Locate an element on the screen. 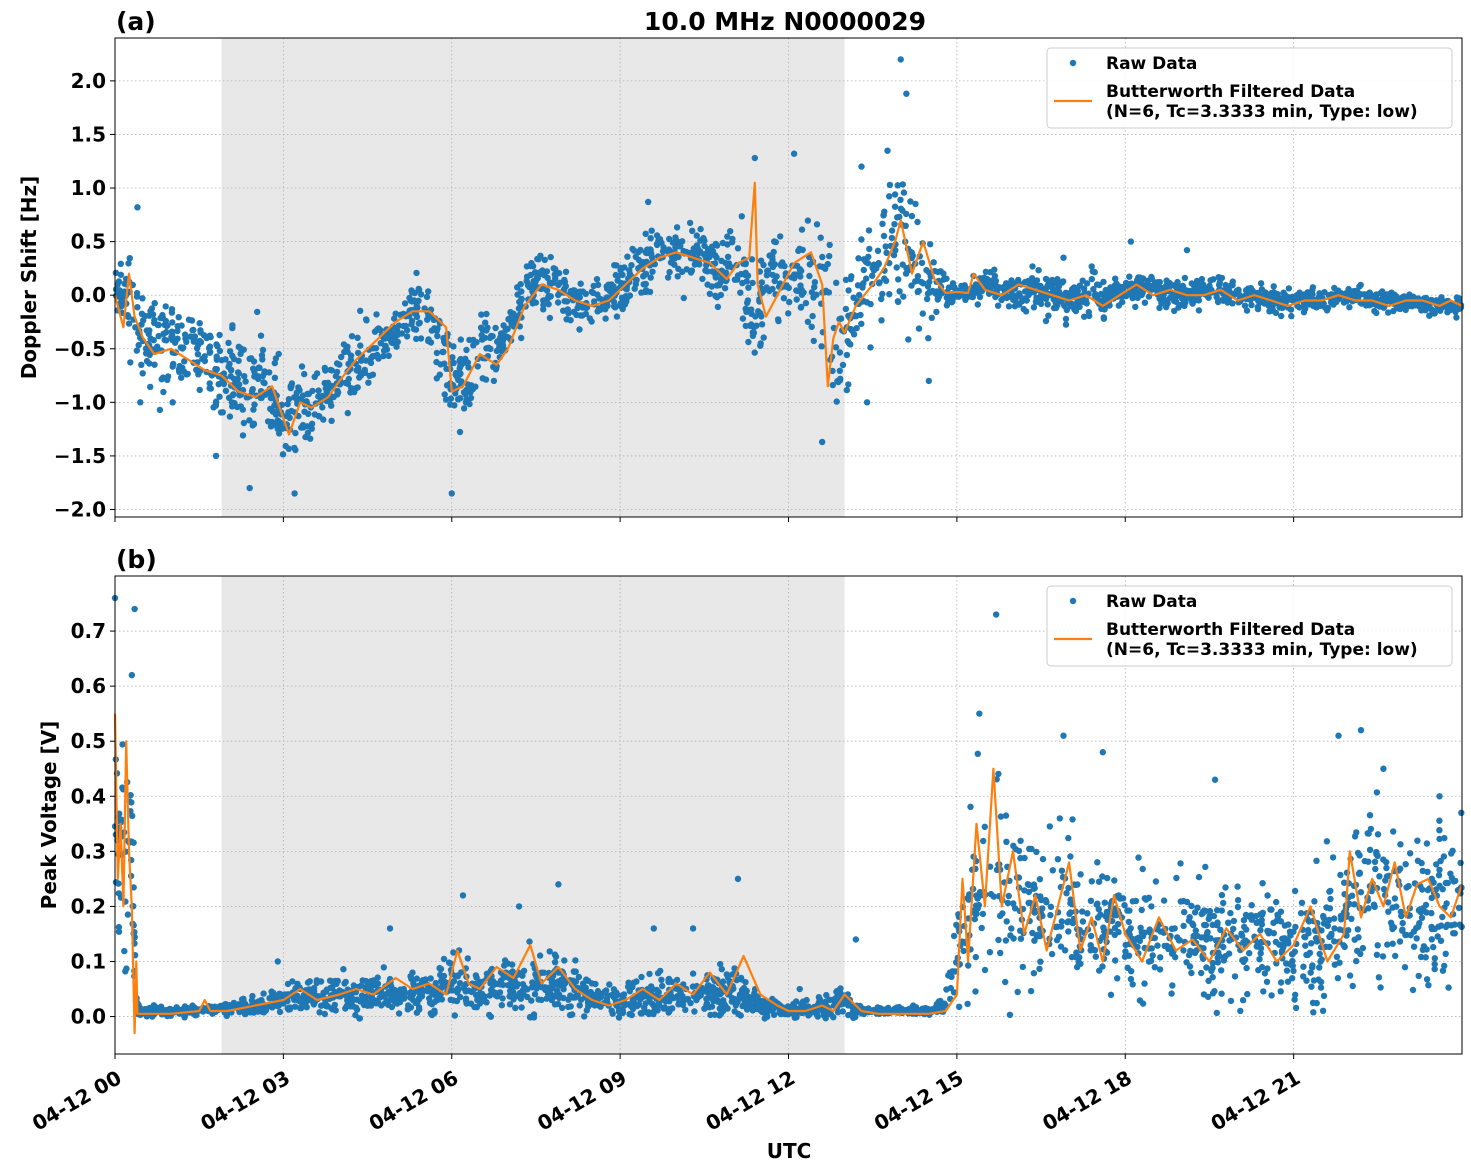 The image size is (1471, 1172). y-tick-label: 0.6 is located at coordinates (88, 686).